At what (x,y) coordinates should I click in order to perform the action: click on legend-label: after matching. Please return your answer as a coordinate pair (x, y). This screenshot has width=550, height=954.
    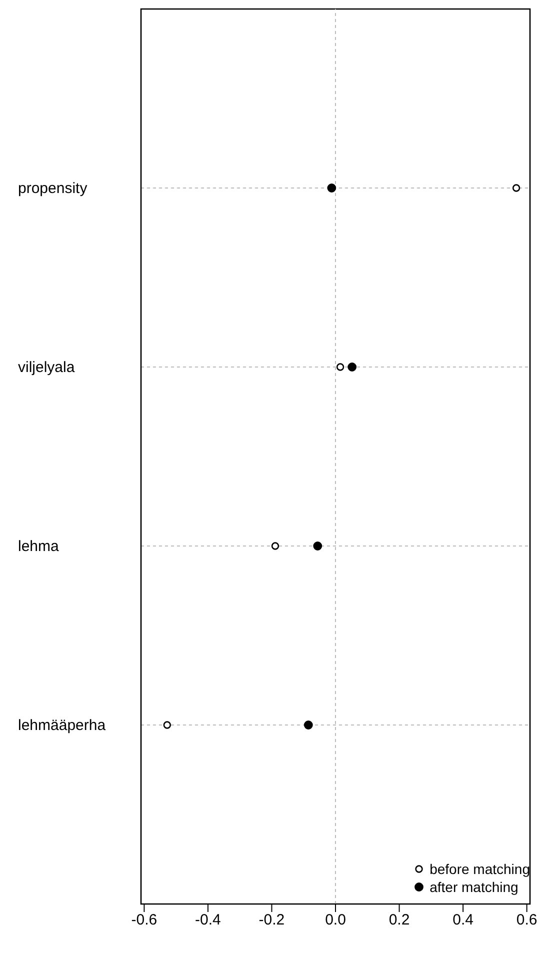
    Looking at the image, I should click on (474, 887).